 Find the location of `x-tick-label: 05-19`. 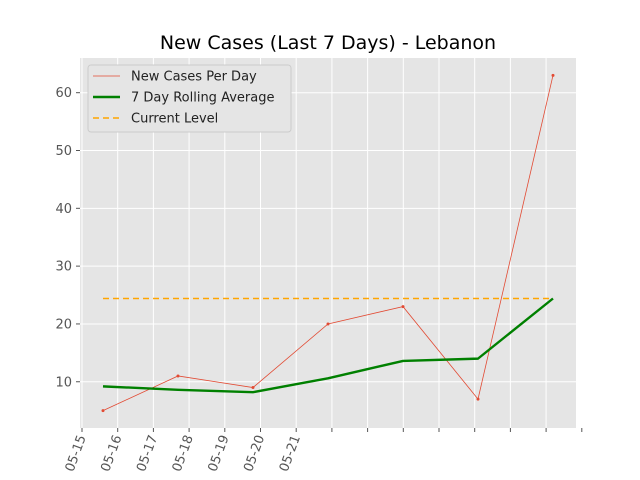

x-tick-label: 05-19 is located at coordinates (219, 453).